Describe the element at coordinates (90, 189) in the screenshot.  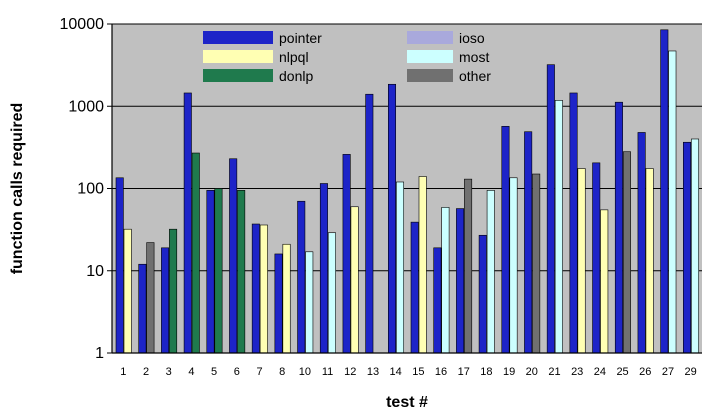
I see `y-tick-label: 100` at that location.